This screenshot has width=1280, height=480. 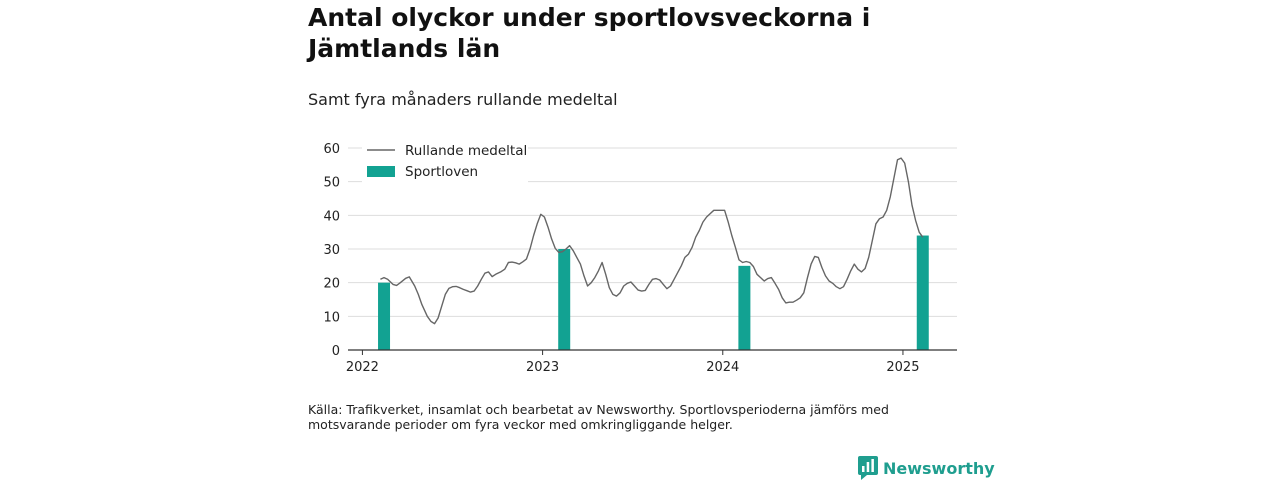 What do you see at coordinates (463, 99) in the screenshot?
I see `chart-subtitle: Samt fyra månaders rullande medeltal` at bounding box center [463, 99].